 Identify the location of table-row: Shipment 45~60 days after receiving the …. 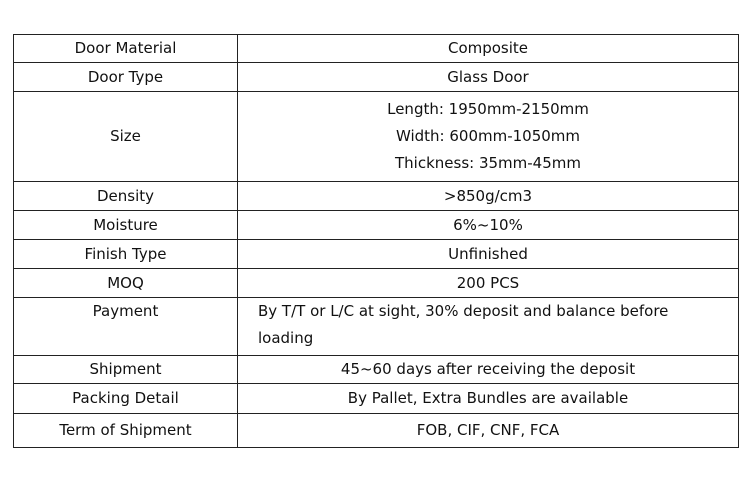
(376, 369).